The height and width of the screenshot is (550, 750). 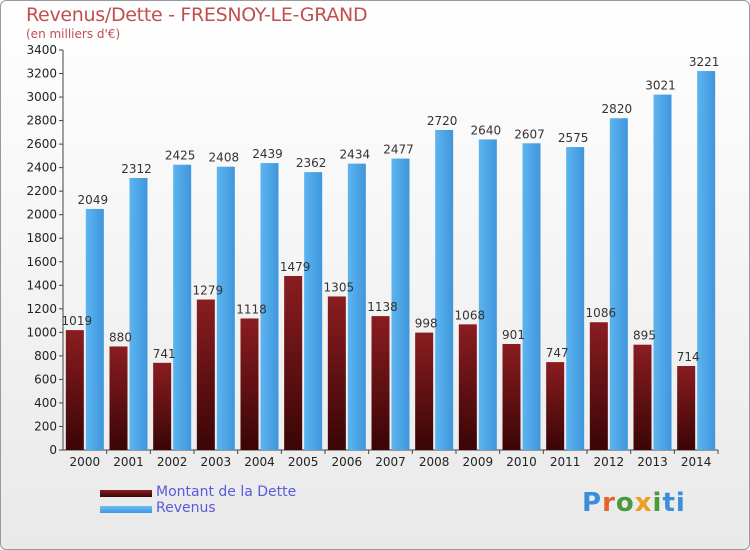 I want to click on legend-swatch-dette, so click(x=126, y=493).